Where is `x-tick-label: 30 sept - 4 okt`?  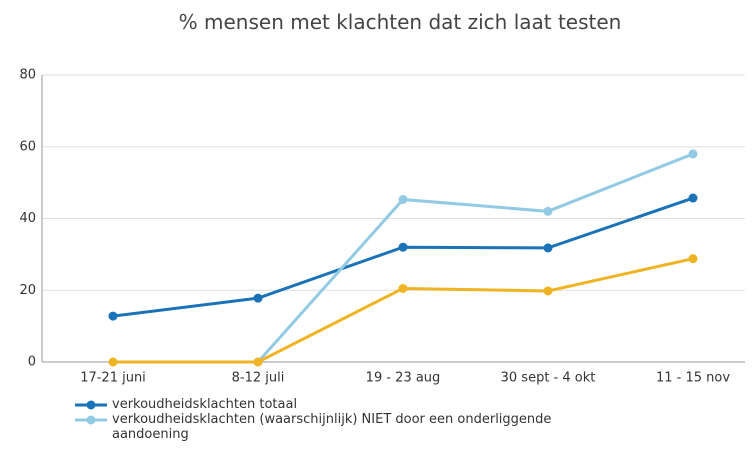 x-tick-label: 30 sept - 4 okt is located at coordinates (548, 378).